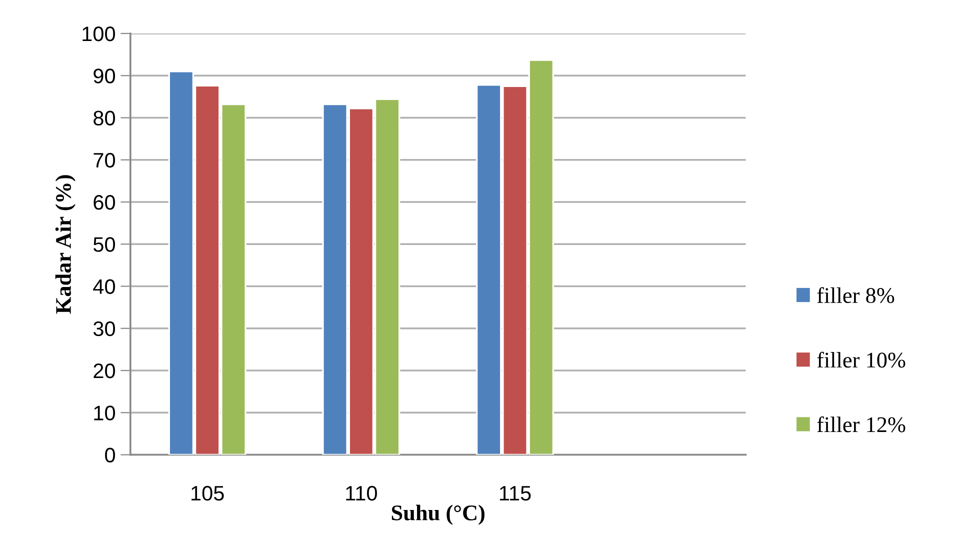 The image size is (966, 558). I want to click on y-tick-label: 70, so click(105, 160).